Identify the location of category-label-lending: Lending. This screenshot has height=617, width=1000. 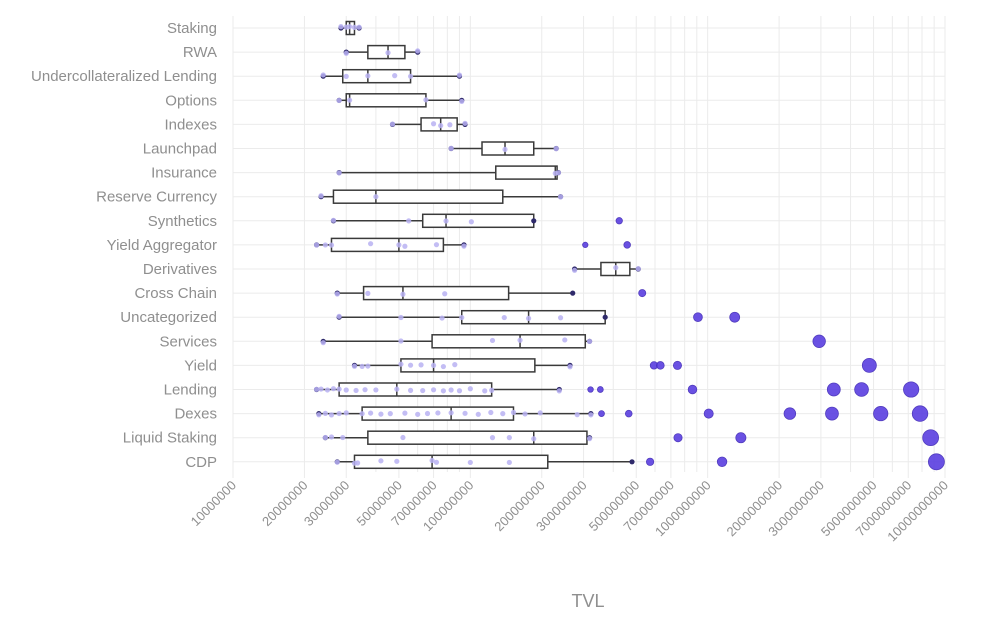
(190, 390).